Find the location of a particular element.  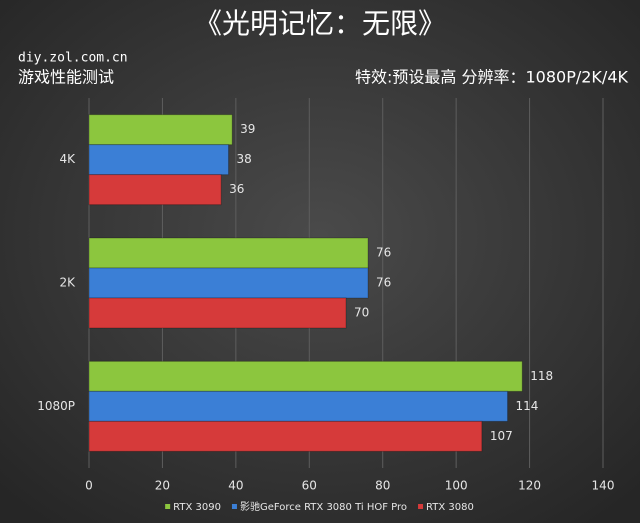

subtitle: 游戏性能测试 is located at coordinates (66, 77).